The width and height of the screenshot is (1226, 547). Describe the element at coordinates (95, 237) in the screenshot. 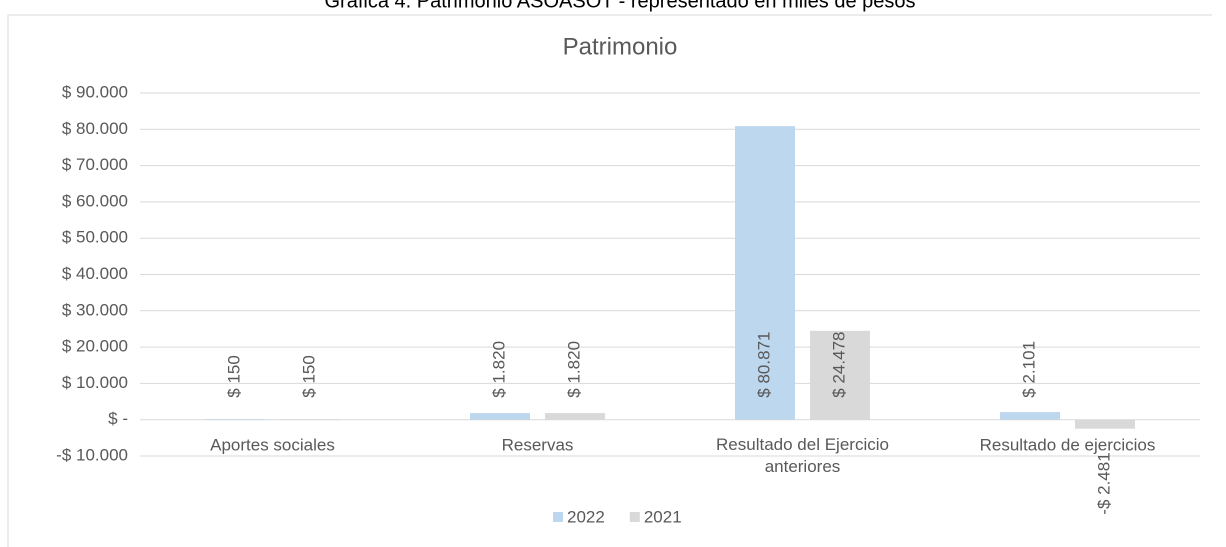

I see `y-tick-label: $ 50.000` at that location.